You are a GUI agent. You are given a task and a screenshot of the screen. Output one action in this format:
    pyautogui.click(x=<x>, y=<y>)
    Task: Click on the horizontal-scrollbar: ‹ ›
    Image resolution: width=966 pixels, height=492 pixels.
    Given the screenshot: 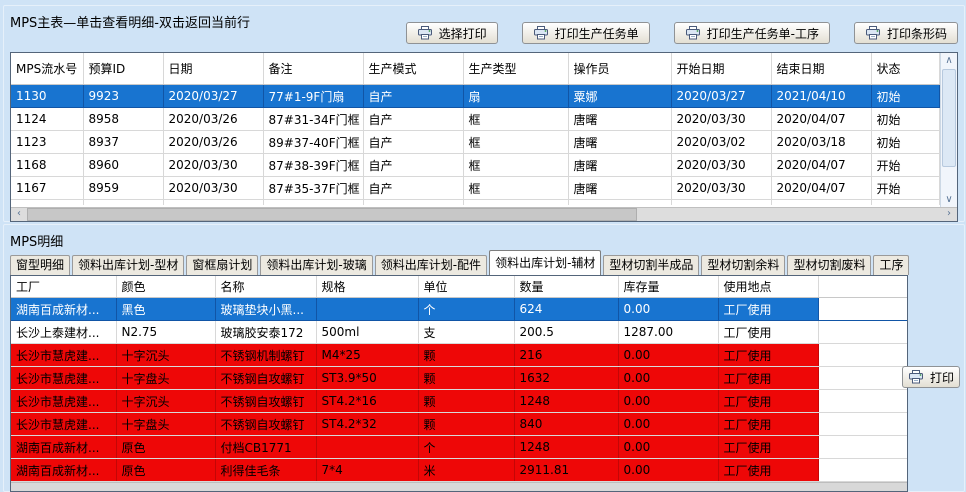 What is the action you would take?
    pyautogui.click(x=484, y=214)
    